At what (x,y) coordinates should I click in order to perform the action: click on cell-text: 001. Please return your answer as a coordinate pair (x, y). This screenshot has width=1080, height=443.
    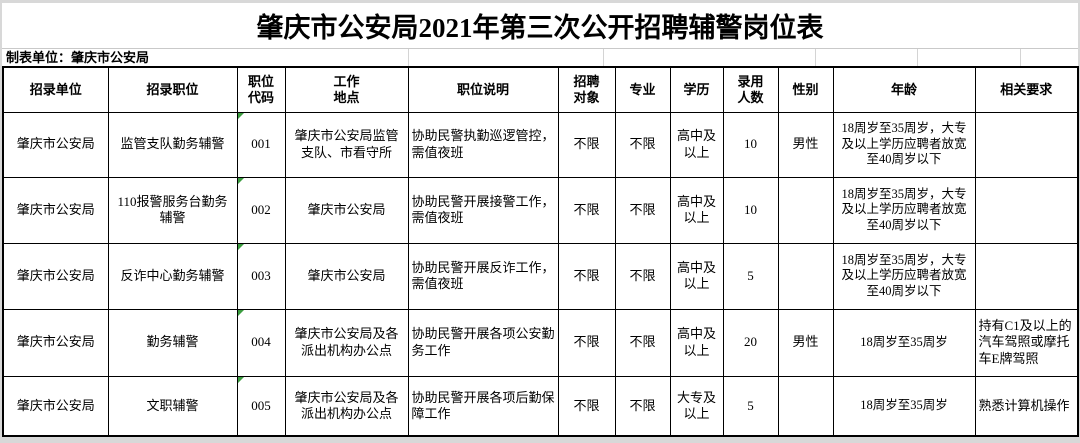
    Looking at the image, I should click on (261, 144).